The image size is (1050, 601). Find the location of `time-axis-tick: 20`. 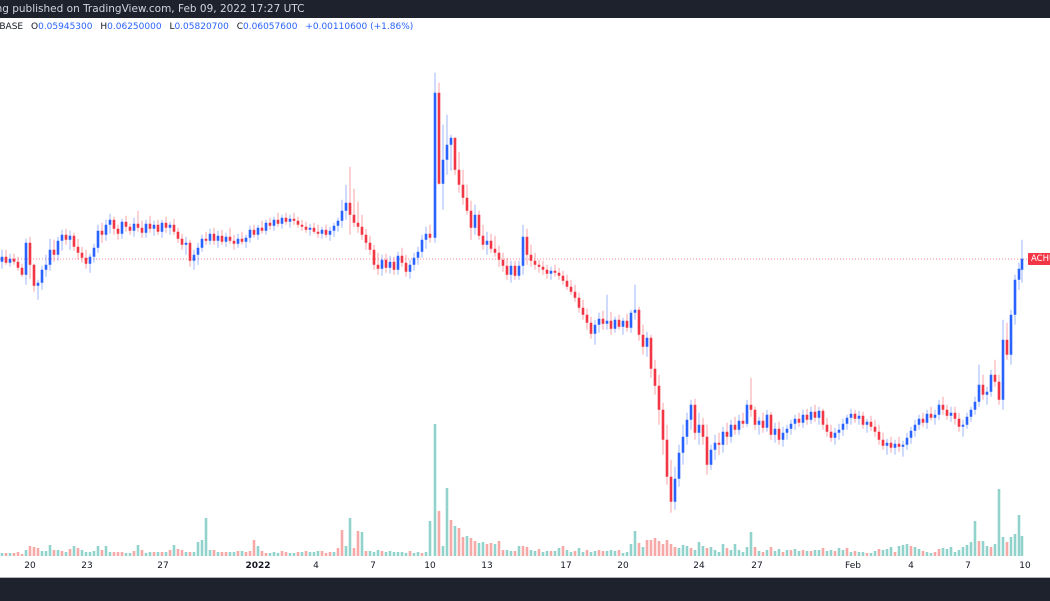

time-axis-tick: 20 is located at coordinates (30, 566).